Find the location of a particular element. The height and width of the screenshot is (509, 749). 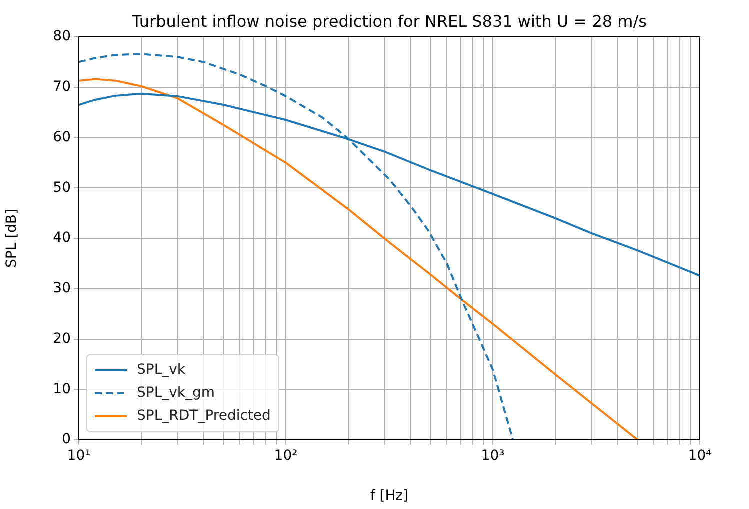

y-tick-label: 40 is located at coordinates (62, 238).